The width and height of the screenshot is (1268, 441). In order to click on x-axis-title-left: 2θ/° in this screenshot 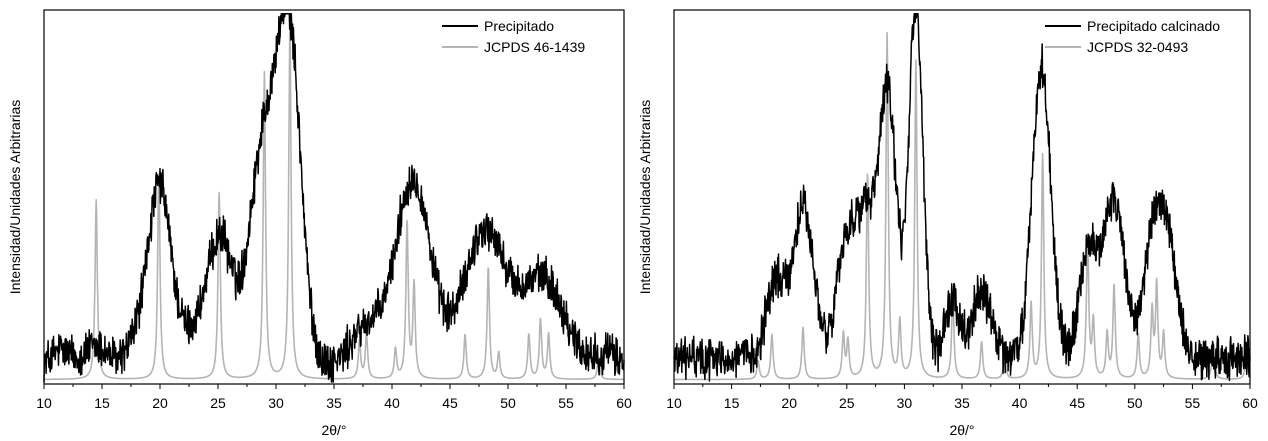, I will do `click(333, 430)`.